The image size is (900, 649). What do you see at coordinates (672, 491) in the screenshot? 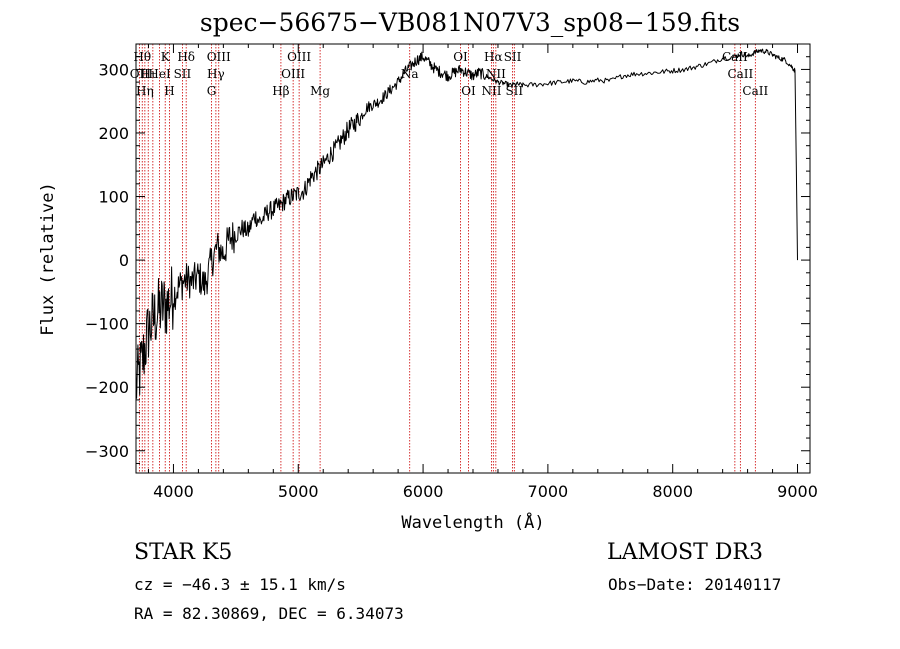
I see `x-tick-label: 8000` at bounding box center [672, 491].